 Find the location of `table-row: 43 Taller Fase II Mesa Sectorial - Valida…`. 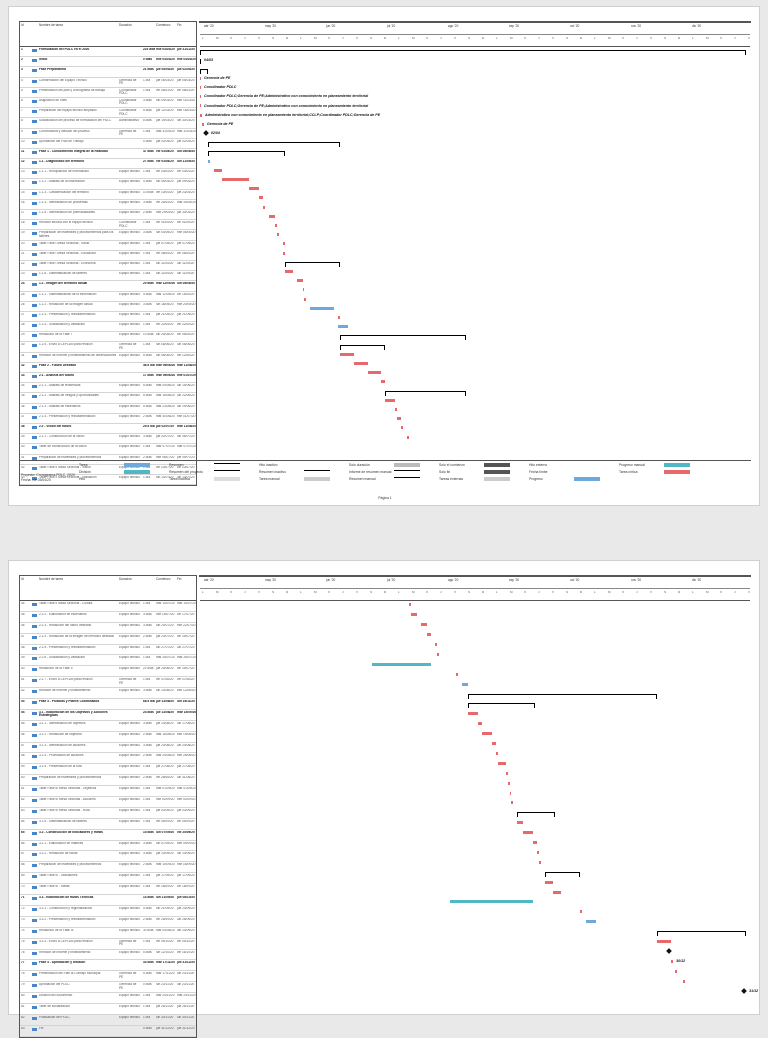

table-row: 43 Taller Fase II Mesa Sectorial - Valida… is located at coordinates (108, 480).